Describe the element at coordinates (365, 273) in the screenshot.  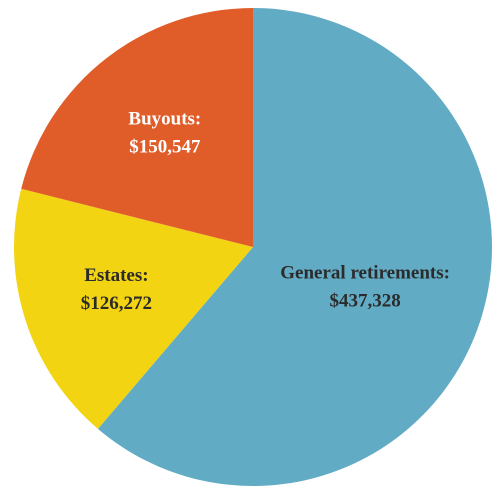
I see `slice-label: General retirements:` at that location.